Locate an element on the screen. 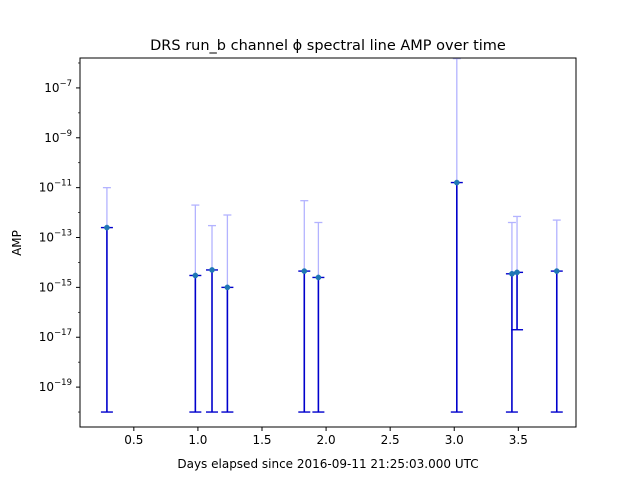  y-tick-label--11: 10⁻¹¹ is located at coordinates (55, 187).